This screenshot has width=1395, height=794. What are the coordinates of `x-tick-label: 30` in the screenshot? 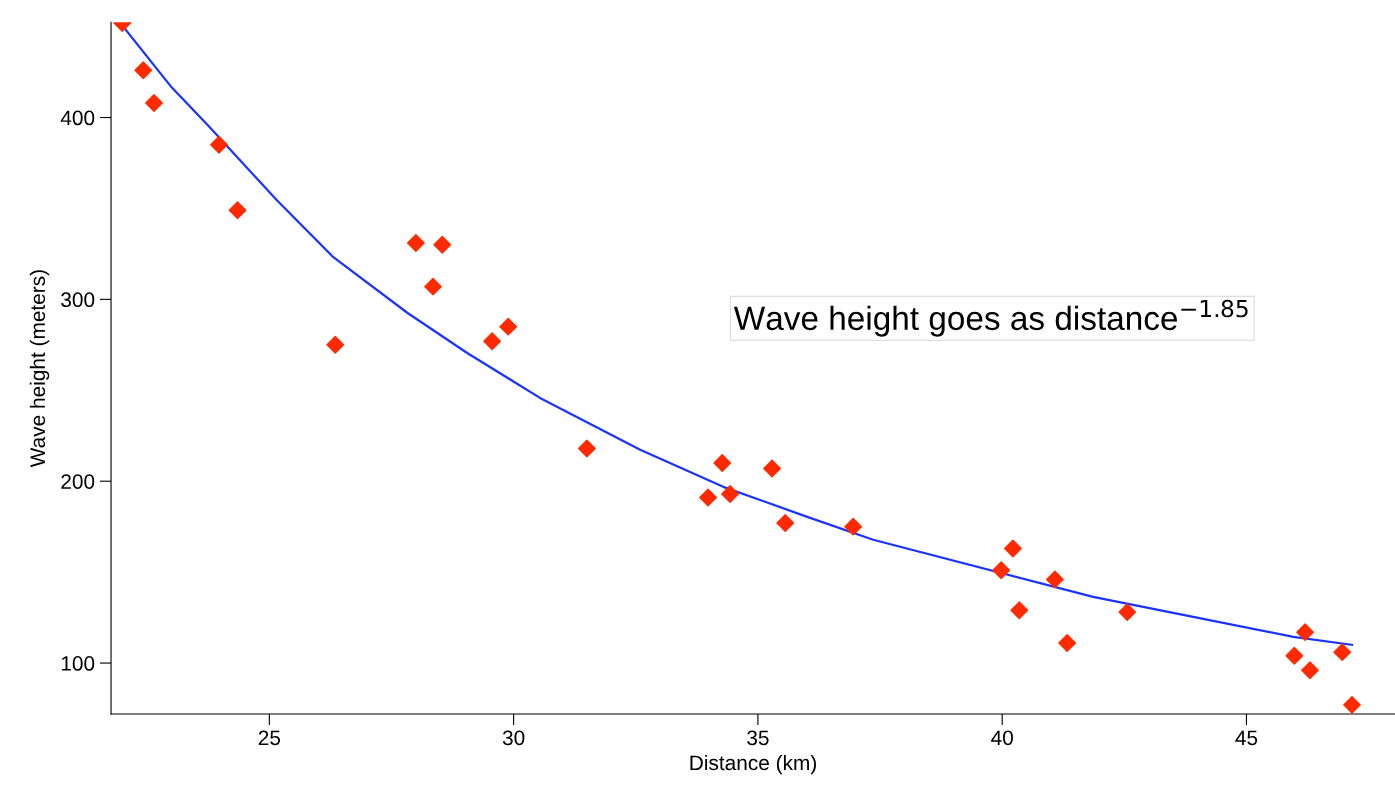 It's located at (513, 738).